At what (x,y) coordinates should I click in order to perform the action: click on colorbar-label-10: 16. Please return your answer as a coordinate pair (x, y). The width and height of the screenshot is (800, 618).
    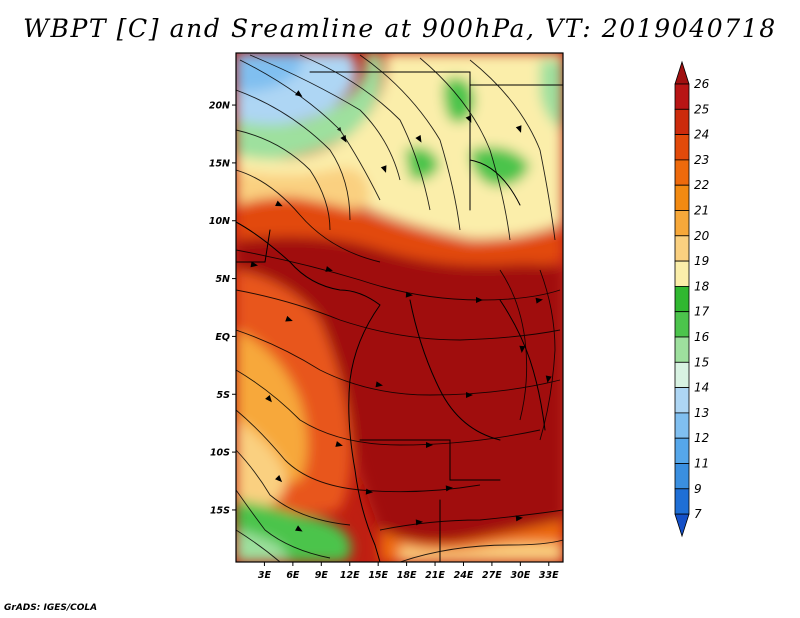
    Looking at the image, I should click on (702, 337).